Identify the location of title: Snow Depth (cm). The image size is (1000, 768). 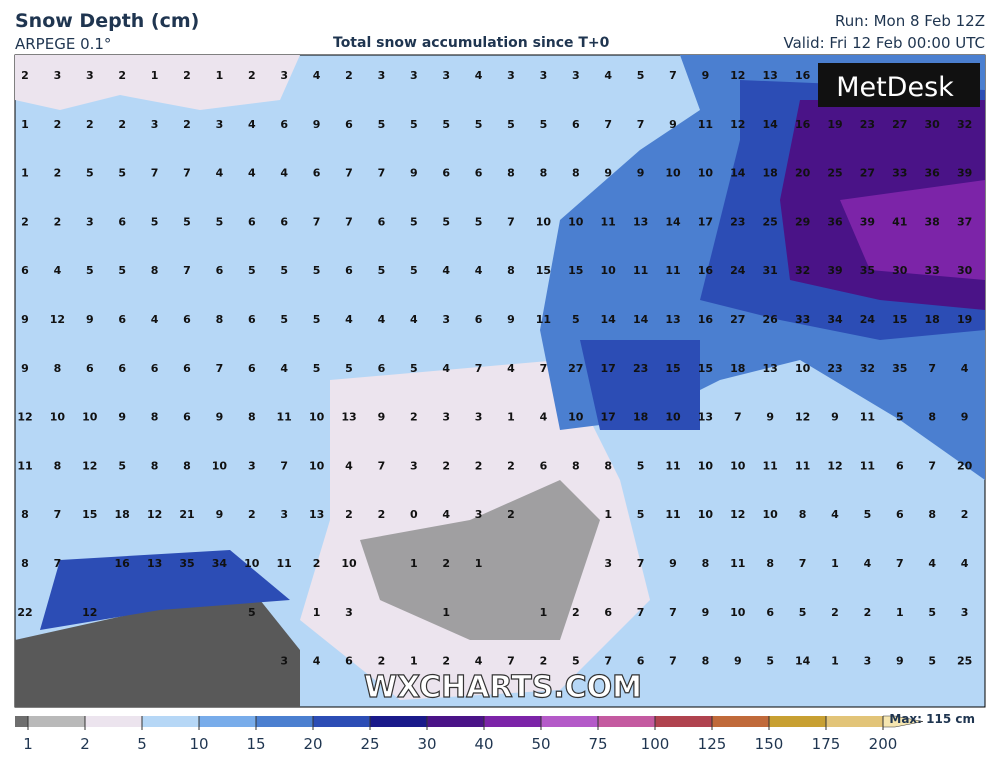
(107, 21).